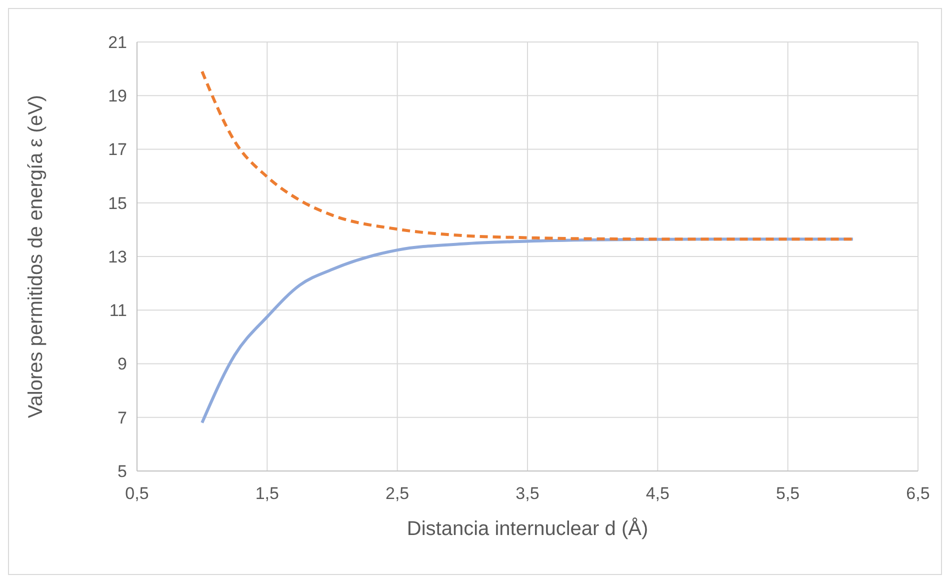  What do you see at coordinates (117, 96) in the screenshot?
I see `y-tick-label: 19` at bounding box center [117, 96].